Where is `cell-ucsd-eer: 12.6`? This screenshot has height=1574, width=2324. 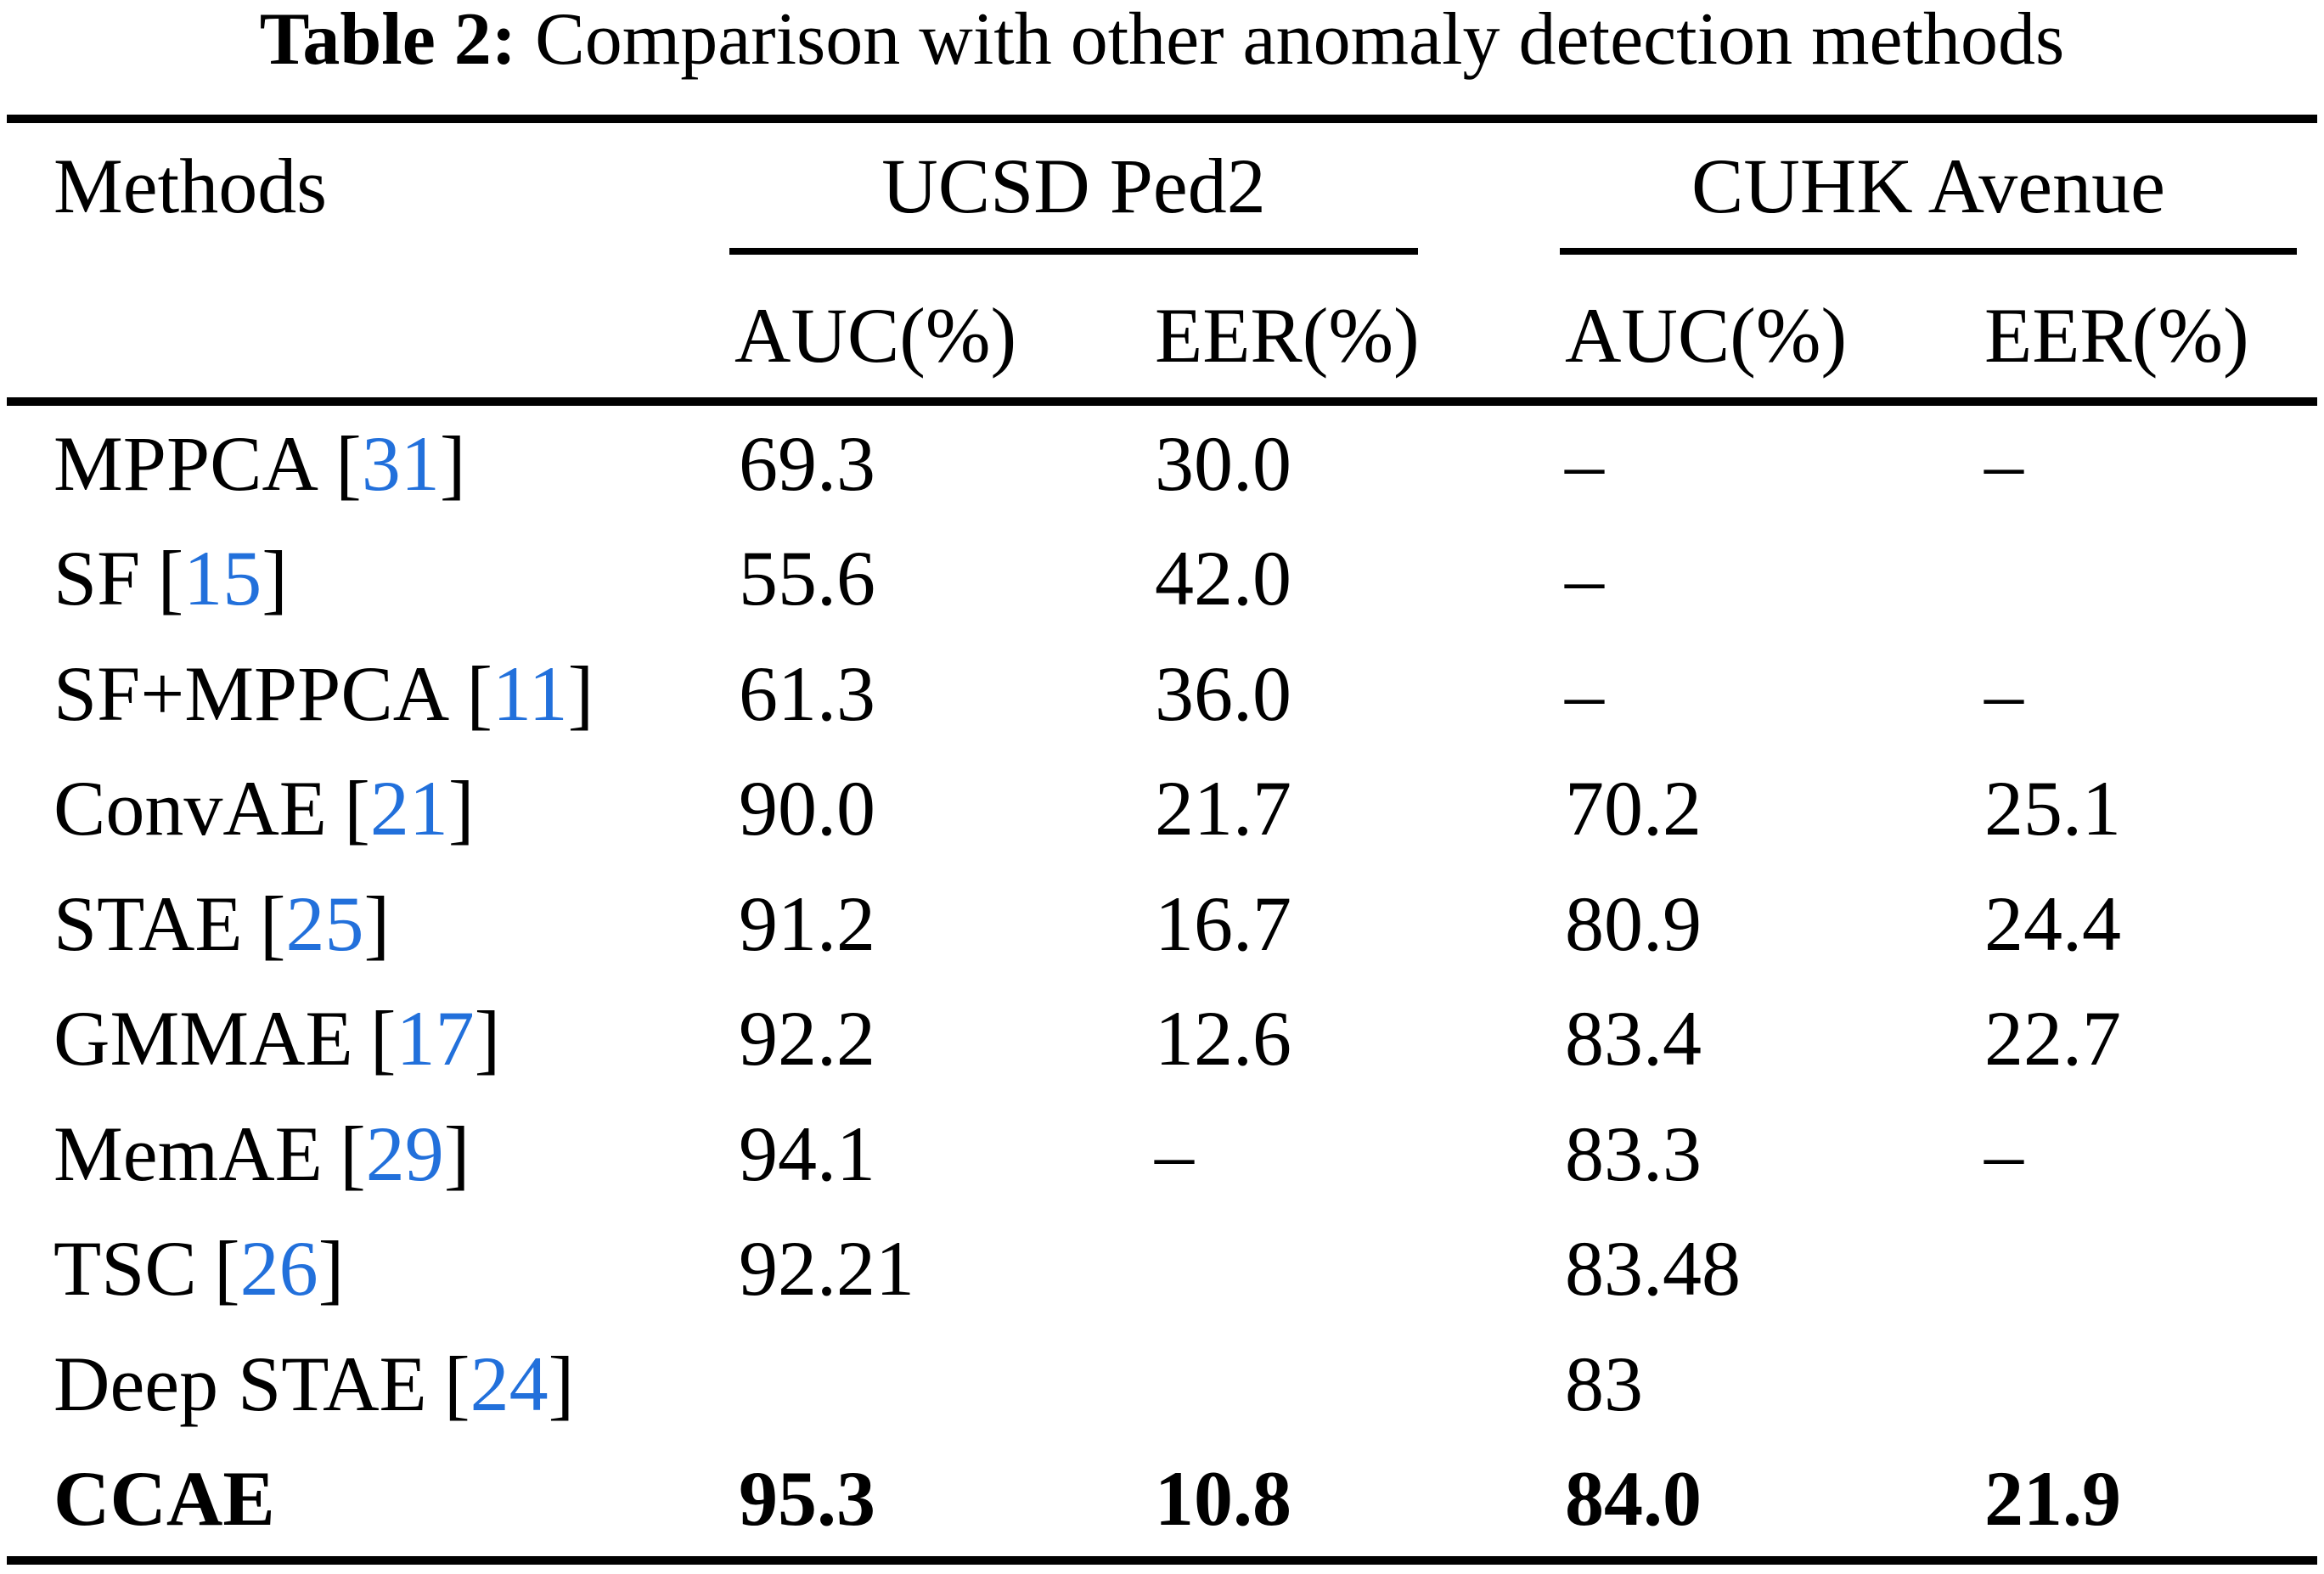
cell-ucsd-eer: 12.6 is located at coordinates (1223, 1038).